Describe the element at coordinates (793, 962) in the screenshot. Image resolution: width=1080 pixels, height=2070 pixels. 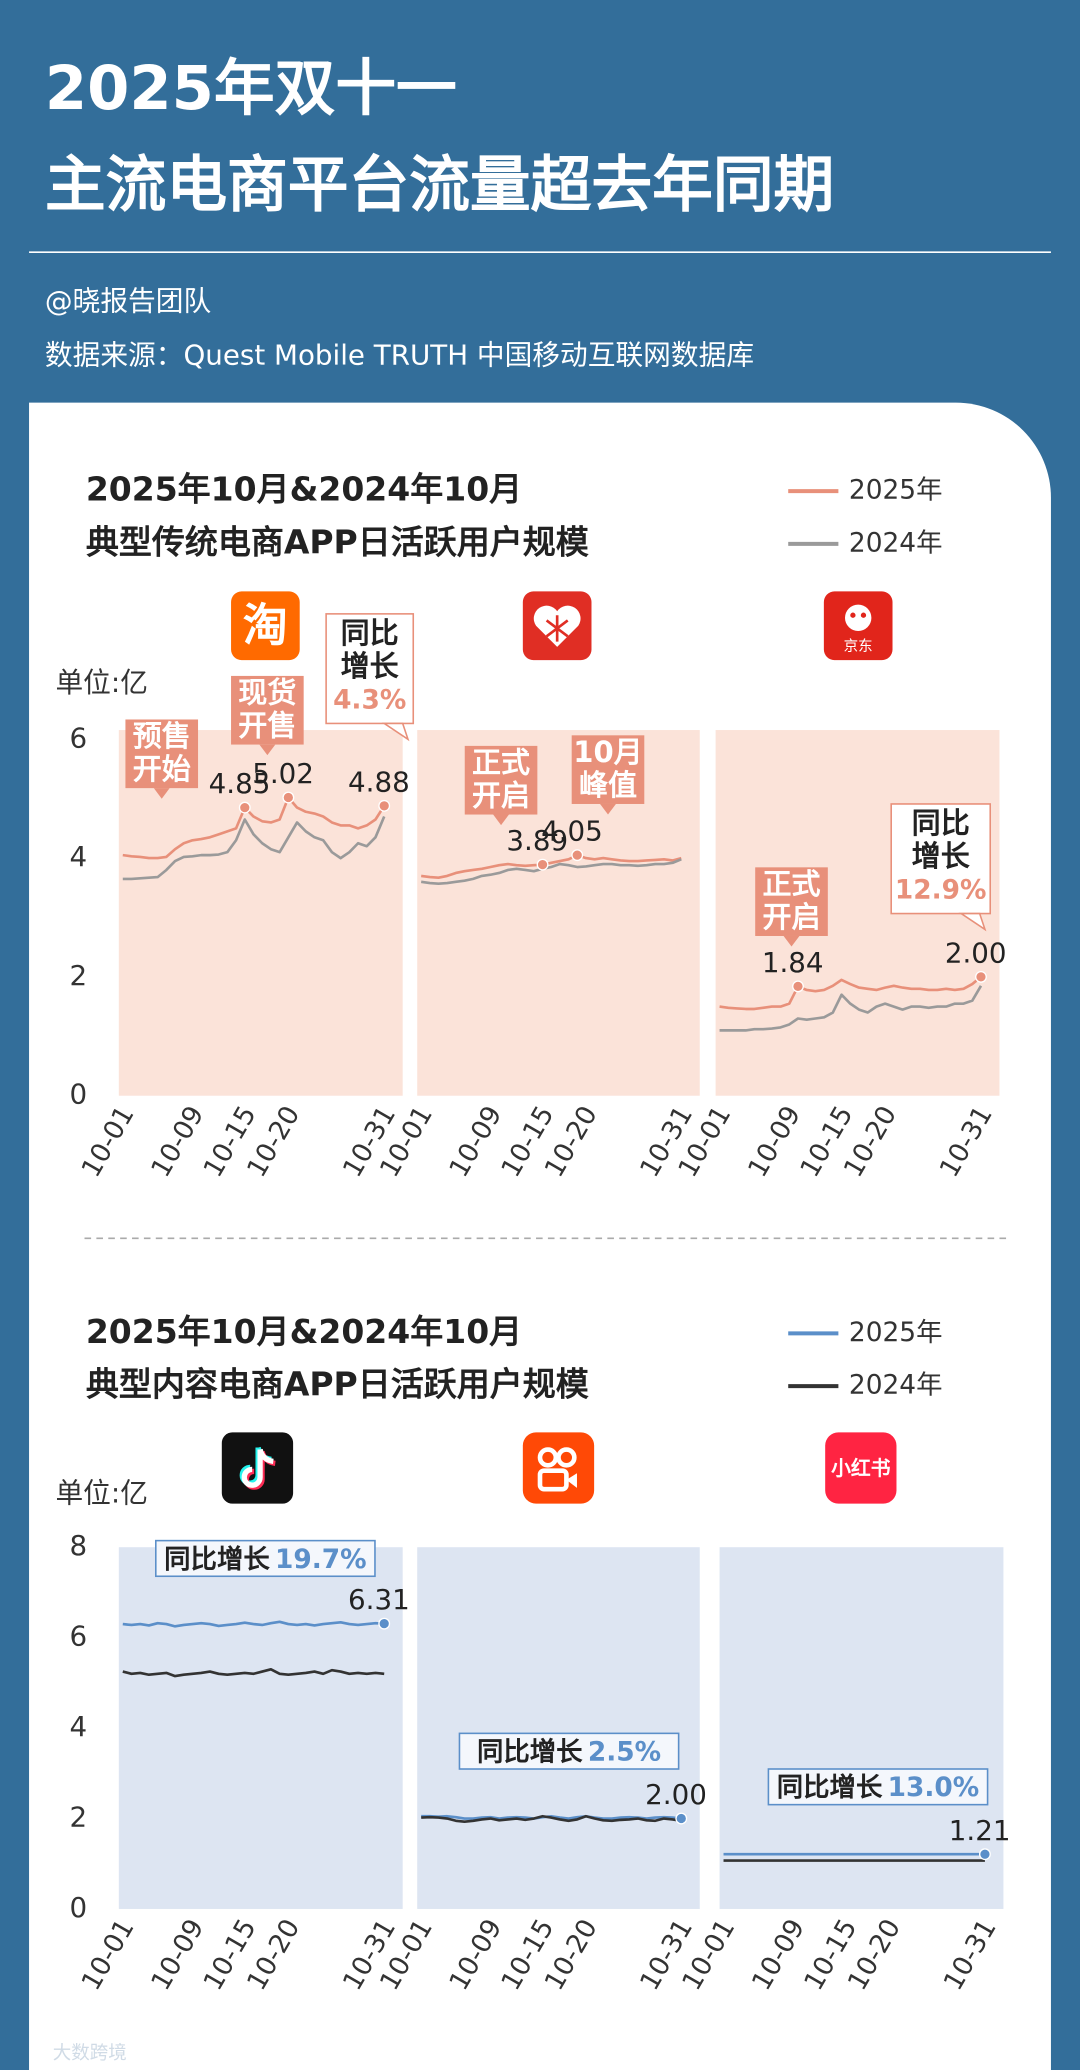
I see `data-label: 1.84` at that location.